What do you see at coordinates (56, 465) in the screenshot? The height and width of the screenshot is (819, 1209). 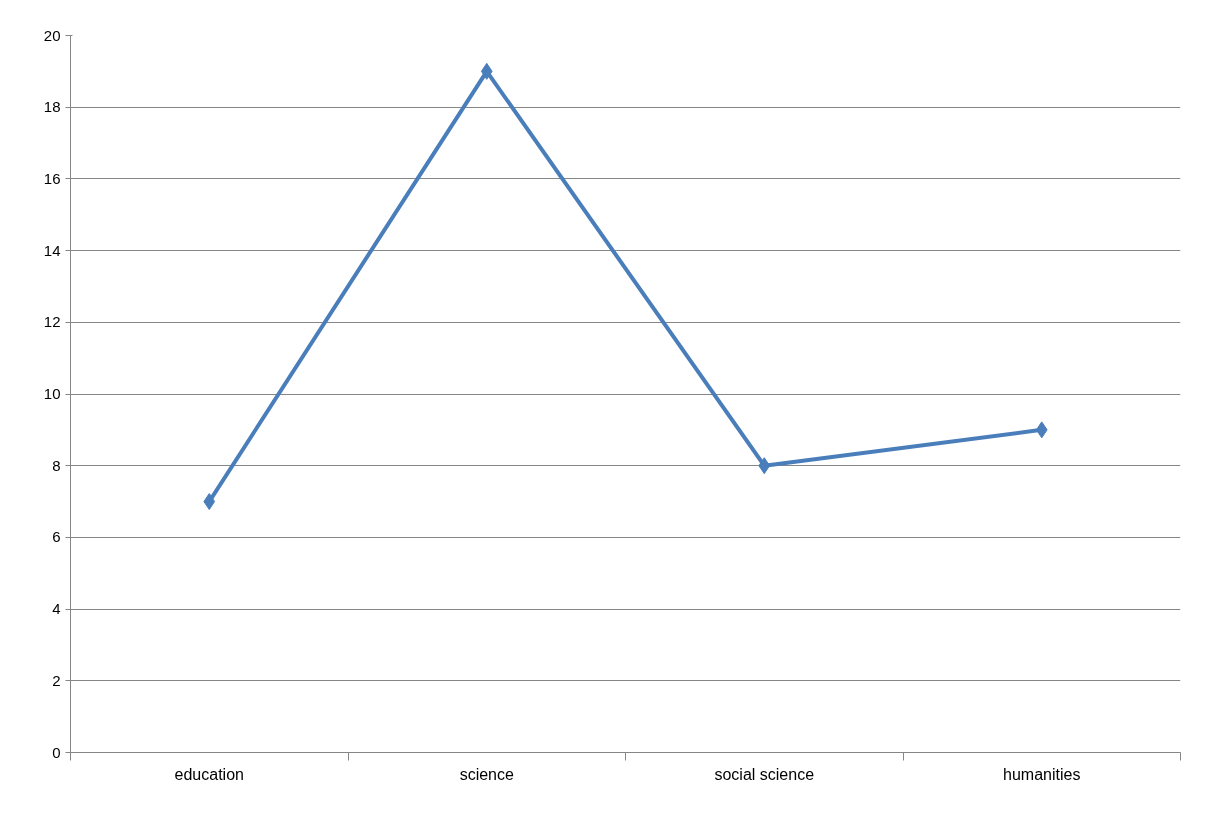 I see `y-tick-label: 8` at bounding box center [56, 465].